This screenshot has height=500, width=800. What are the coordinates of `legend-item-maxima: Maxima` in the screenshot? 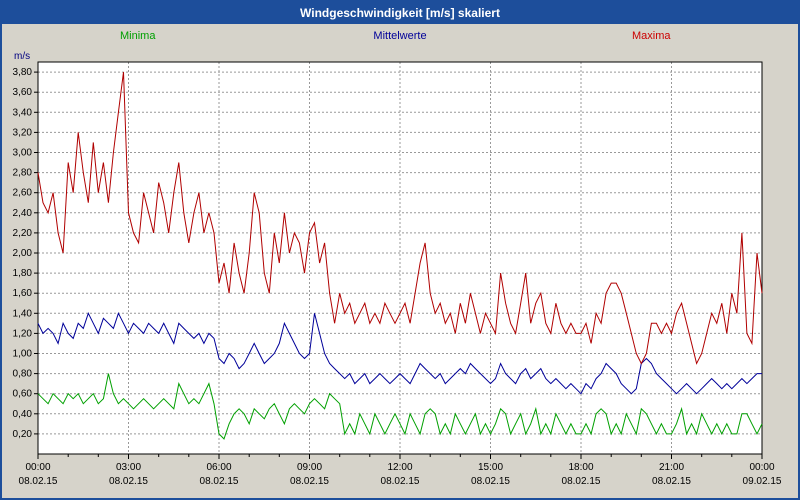 It's located at (651, 36).